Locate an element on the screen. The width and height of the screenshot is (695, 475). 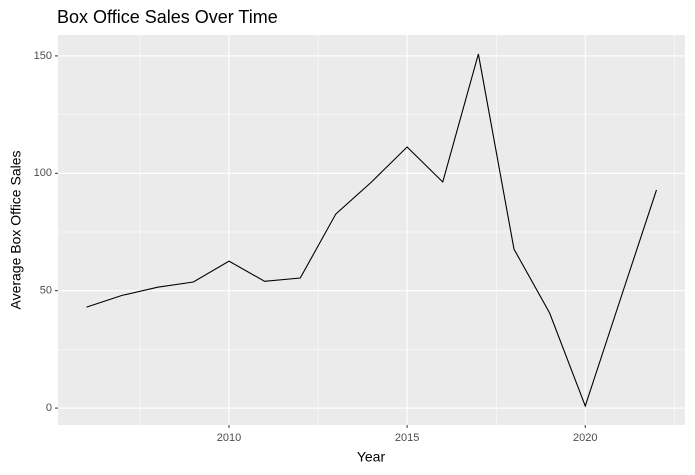
x-tick-label: 2010 is located at coordinates (229, 438).